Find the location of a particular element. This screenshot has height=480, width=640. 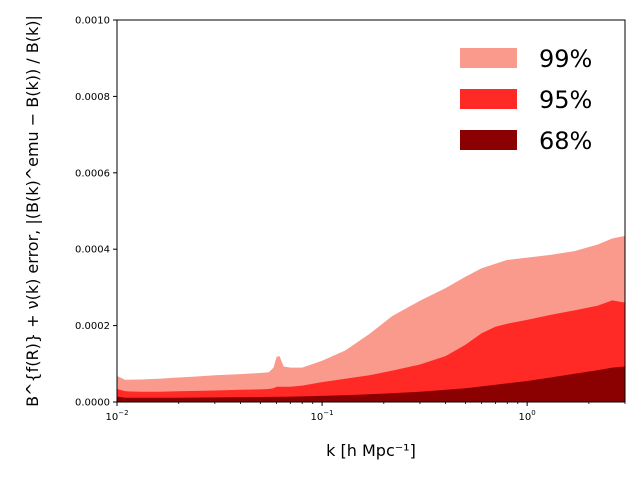

x-tick-label: 10⁻¹ is located at coordinates (322, 416).